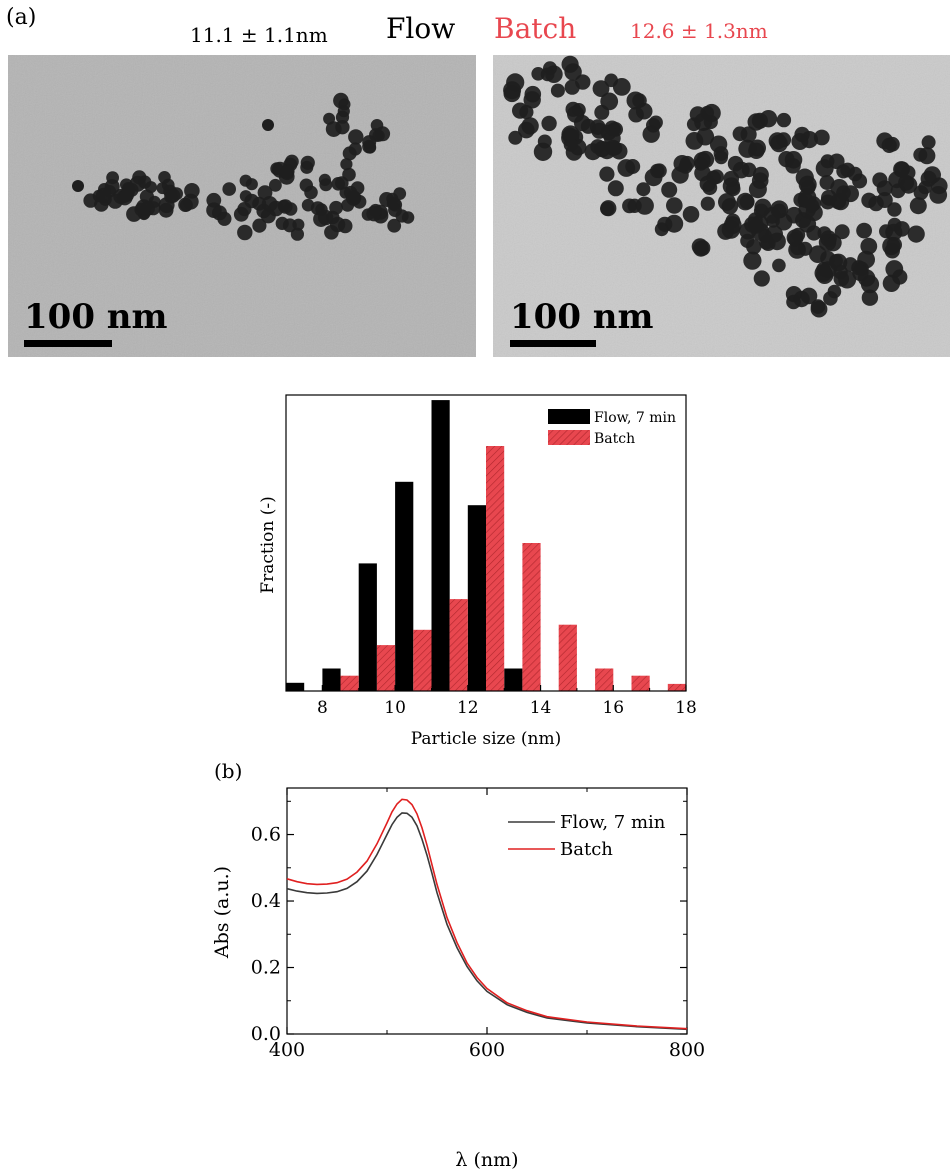 This screenshot has width=950, height=1172. What do you see at coordinates (699, 31) in the screenshot?
I see `batch-size-label: 12.6 ± 1.3nm` at bounding box center [699, 31].